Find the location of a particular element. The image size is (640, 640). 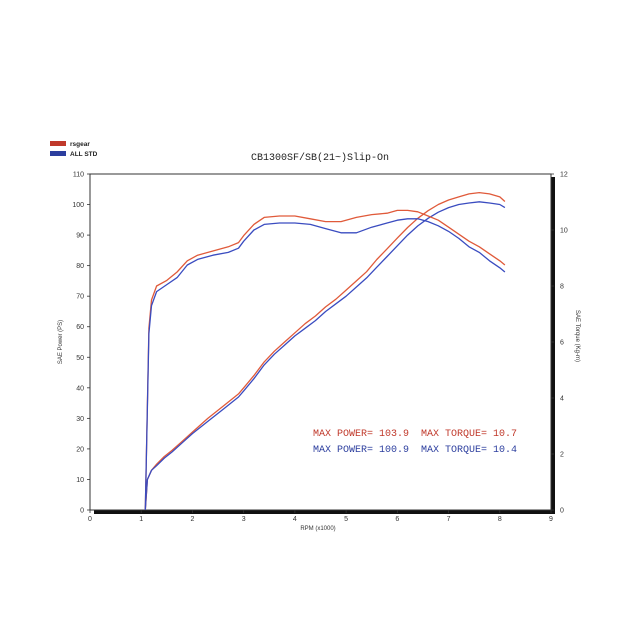

y-tick-label: 0 is located at coordinates (82, 511).